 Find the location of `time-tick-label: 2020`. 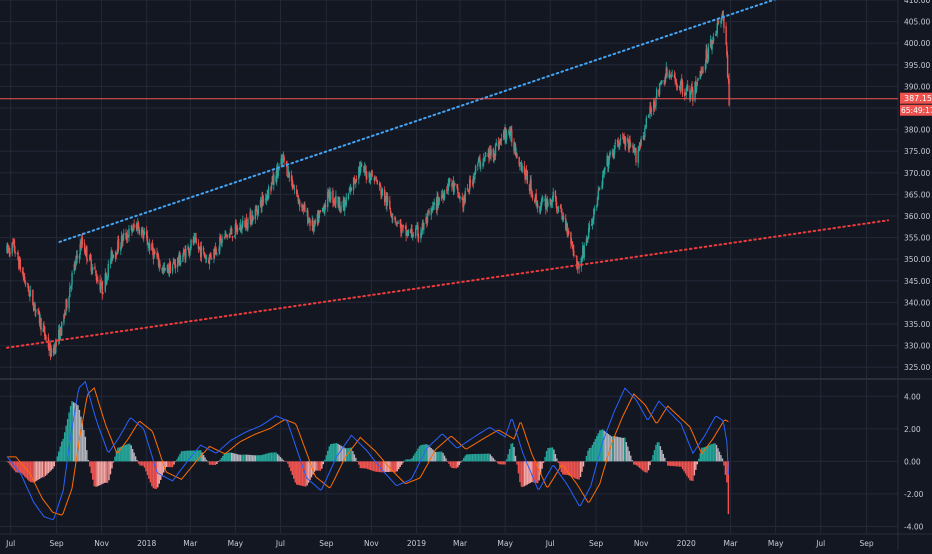

time-tick-label: 2020 is located at coordinates (686, 543).